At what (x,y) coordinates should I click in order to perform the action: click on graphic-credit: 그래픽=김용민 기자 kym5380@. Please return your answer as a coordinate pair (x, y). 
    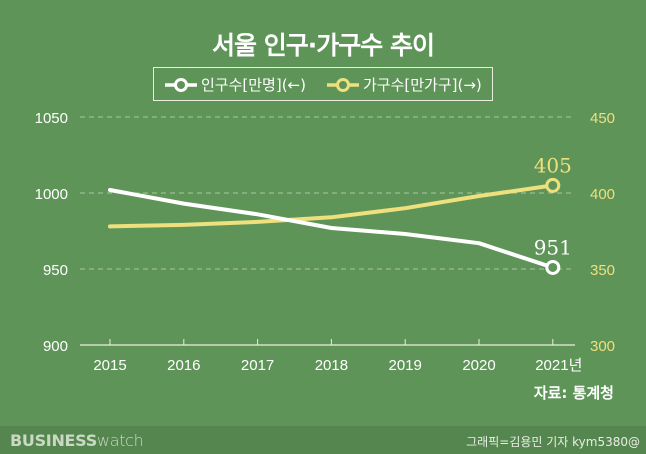
    Looking at the image, I should click on (553, 442).